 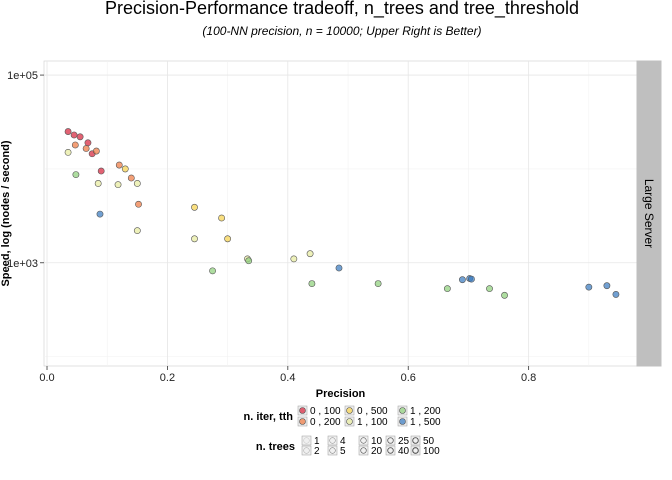 What do you see at coordinates (404, 451) in the screenshot?
I see `legend-size-label: 40` at bounding box center [404, 451].